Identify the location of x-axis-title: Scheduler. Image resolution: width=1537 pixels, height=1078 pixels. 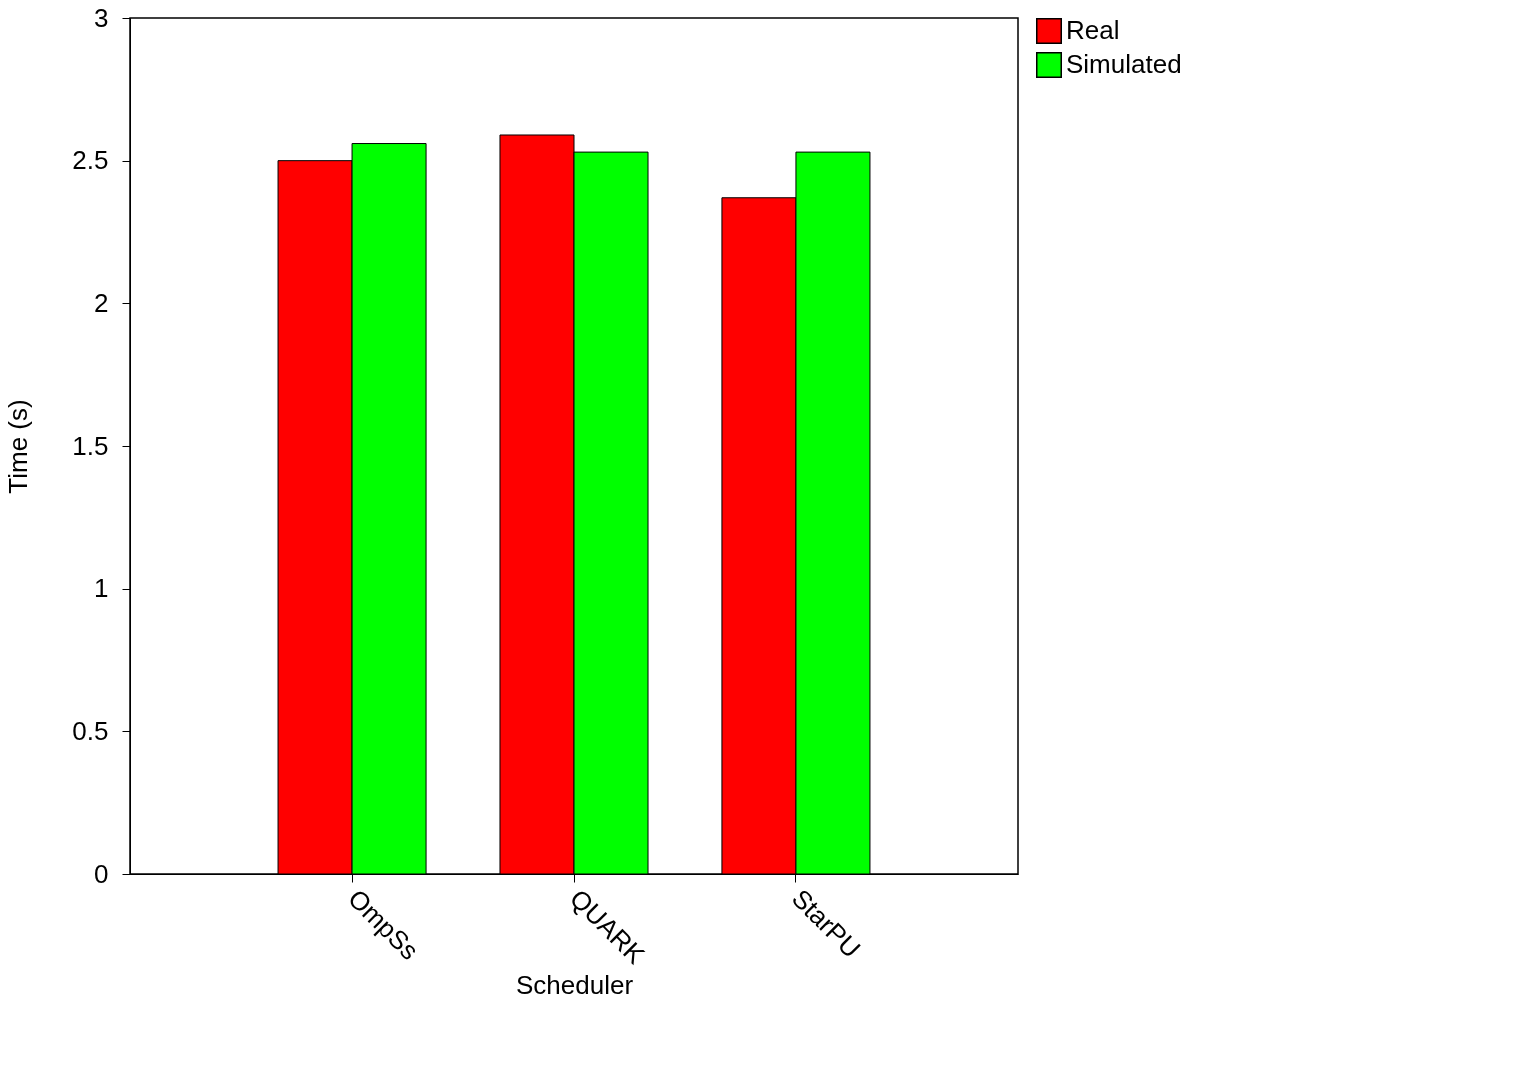
(574, 985).